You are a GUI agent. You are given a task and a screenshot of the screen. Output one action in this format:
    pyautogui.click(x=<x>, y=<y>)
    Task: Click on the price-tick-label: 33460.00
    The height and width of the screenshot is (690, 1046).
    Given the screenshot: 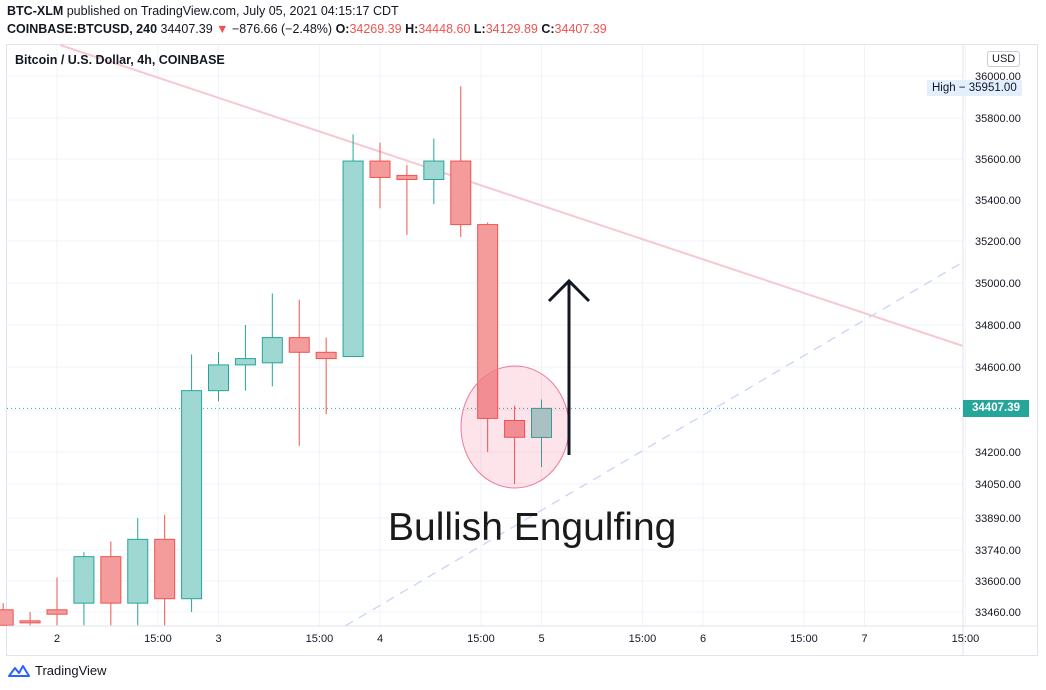 What is the action you would take?
    pyautogui.click(x=998, y=613)
    